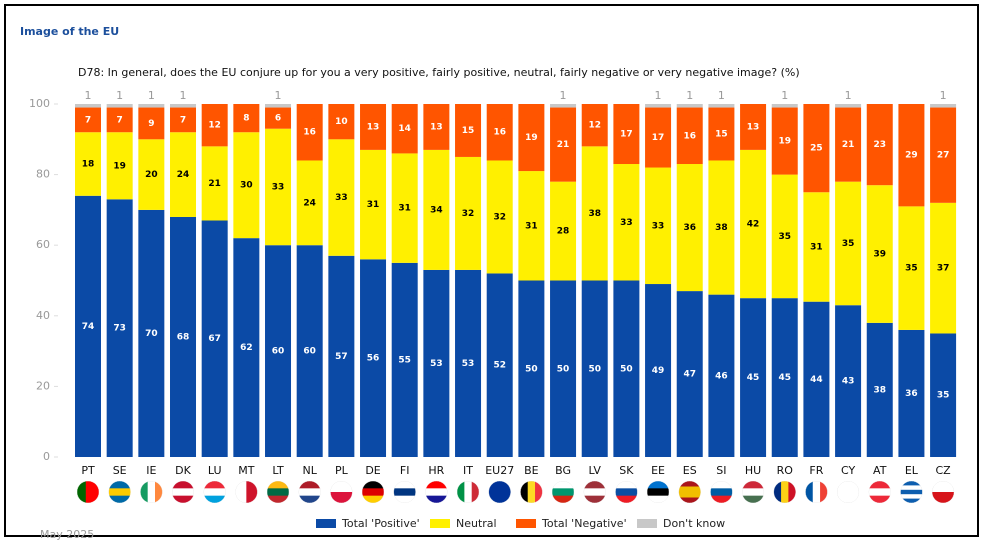 The image size is (984, 544). I want to click on x-tick-label: EU27, so click(499, 470).